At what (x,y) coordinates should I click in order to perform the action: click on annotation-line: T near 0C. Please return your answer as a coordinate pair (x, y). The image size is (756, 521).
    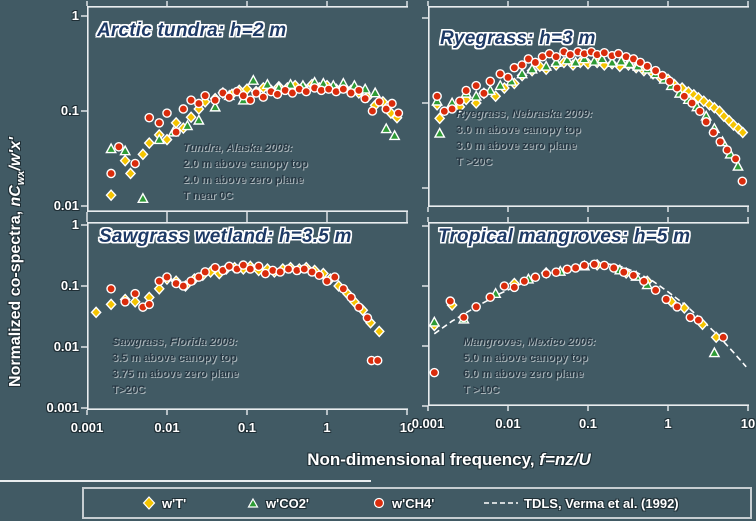
    Looking at the image, I should click on (208, 196).